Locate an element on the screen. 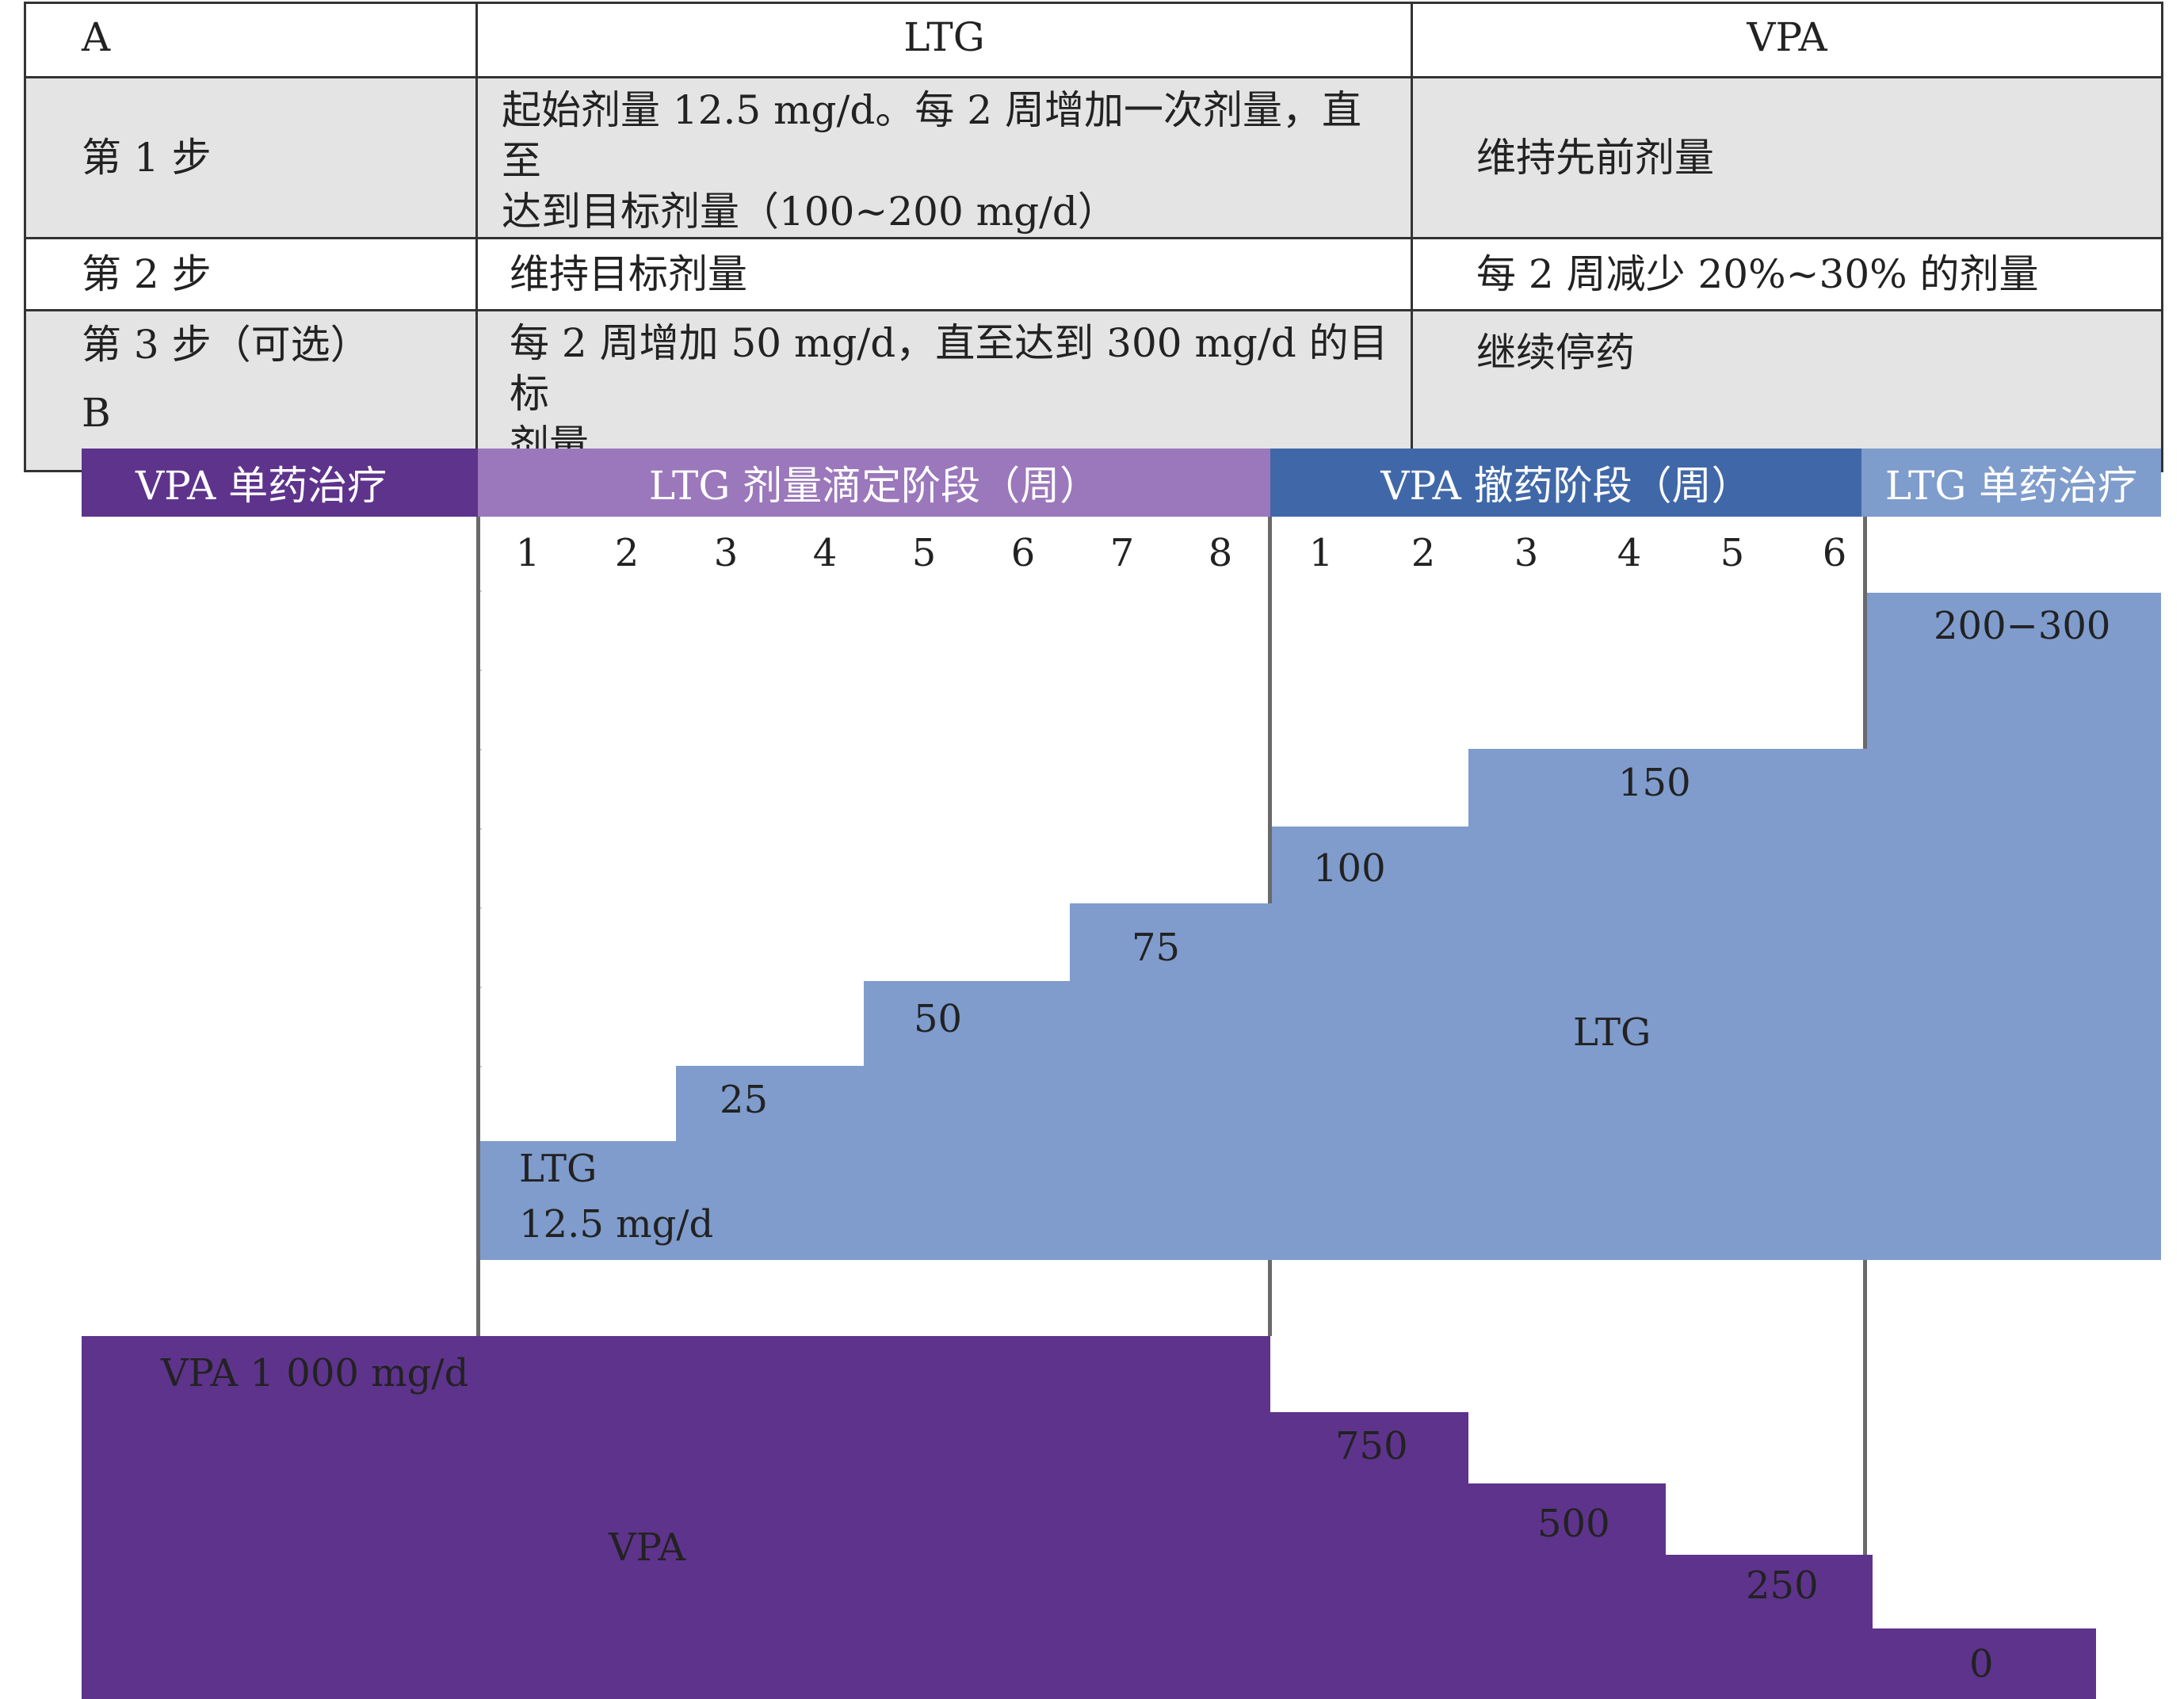  phase-ltg-titration: LTG 剂量滴定阶段（周） is located at coordinates (874, 483).